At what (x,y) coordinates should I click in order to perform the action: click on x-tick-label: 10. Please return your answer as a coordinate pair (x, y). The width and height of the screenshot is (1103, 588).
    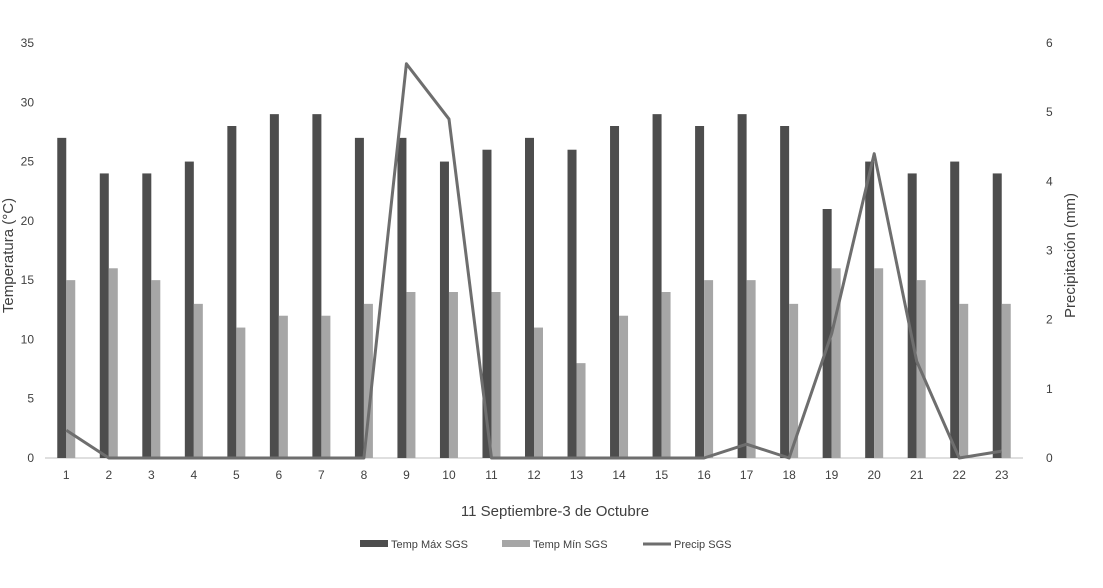
    Looking at the image, I should click on (449, 475).